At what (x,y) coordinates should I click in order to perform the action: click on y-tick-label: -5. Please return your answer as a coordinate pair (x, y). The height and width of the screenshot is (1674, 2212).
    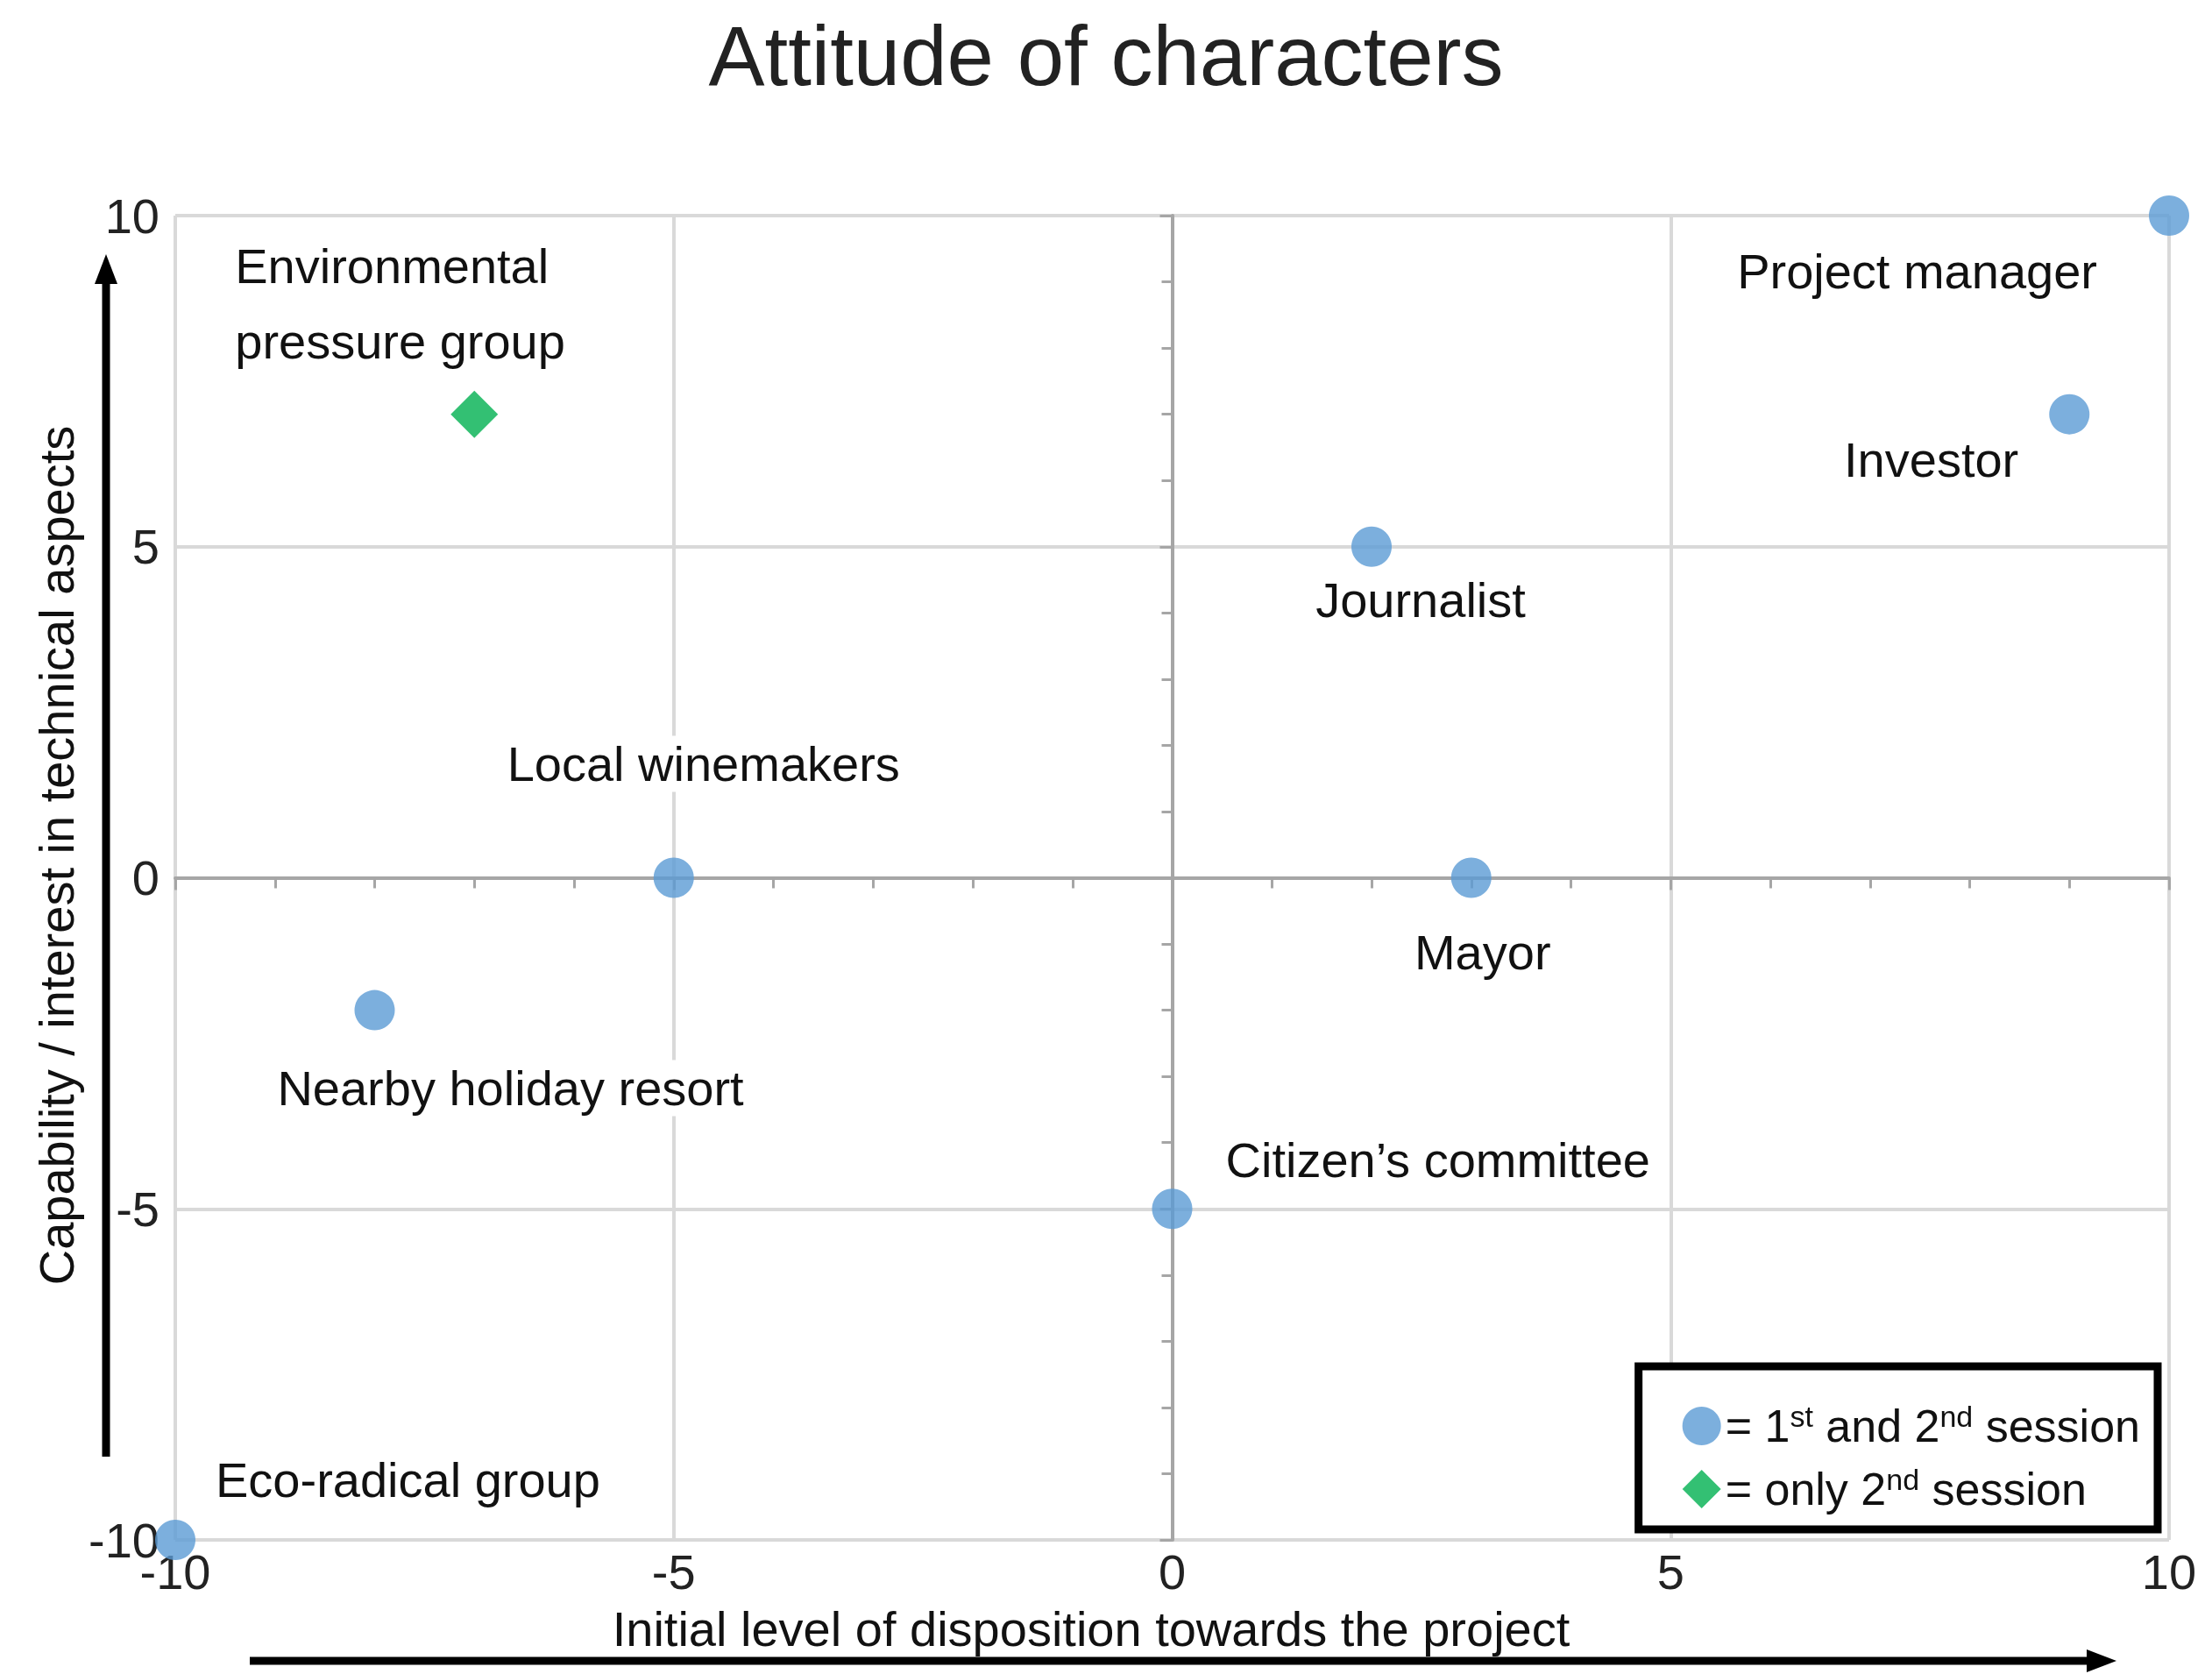
    Looking at the image, I should click on (138, 1209).